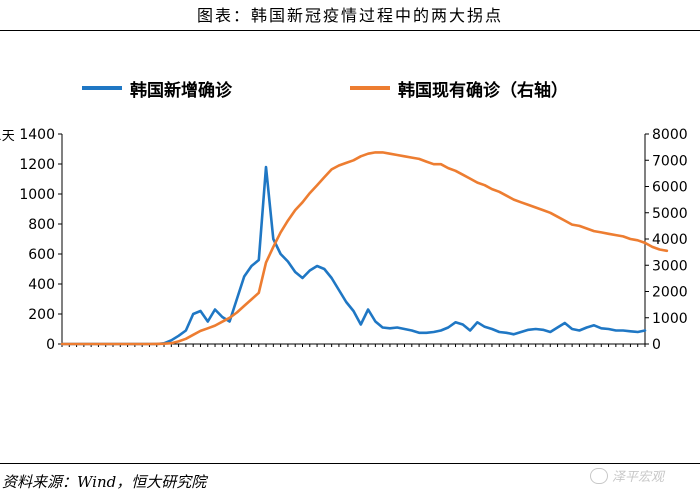 The width and height of the screenshot is (700, 500). I want to click on watermark-text: 泽平宏观, so click(638, 477).